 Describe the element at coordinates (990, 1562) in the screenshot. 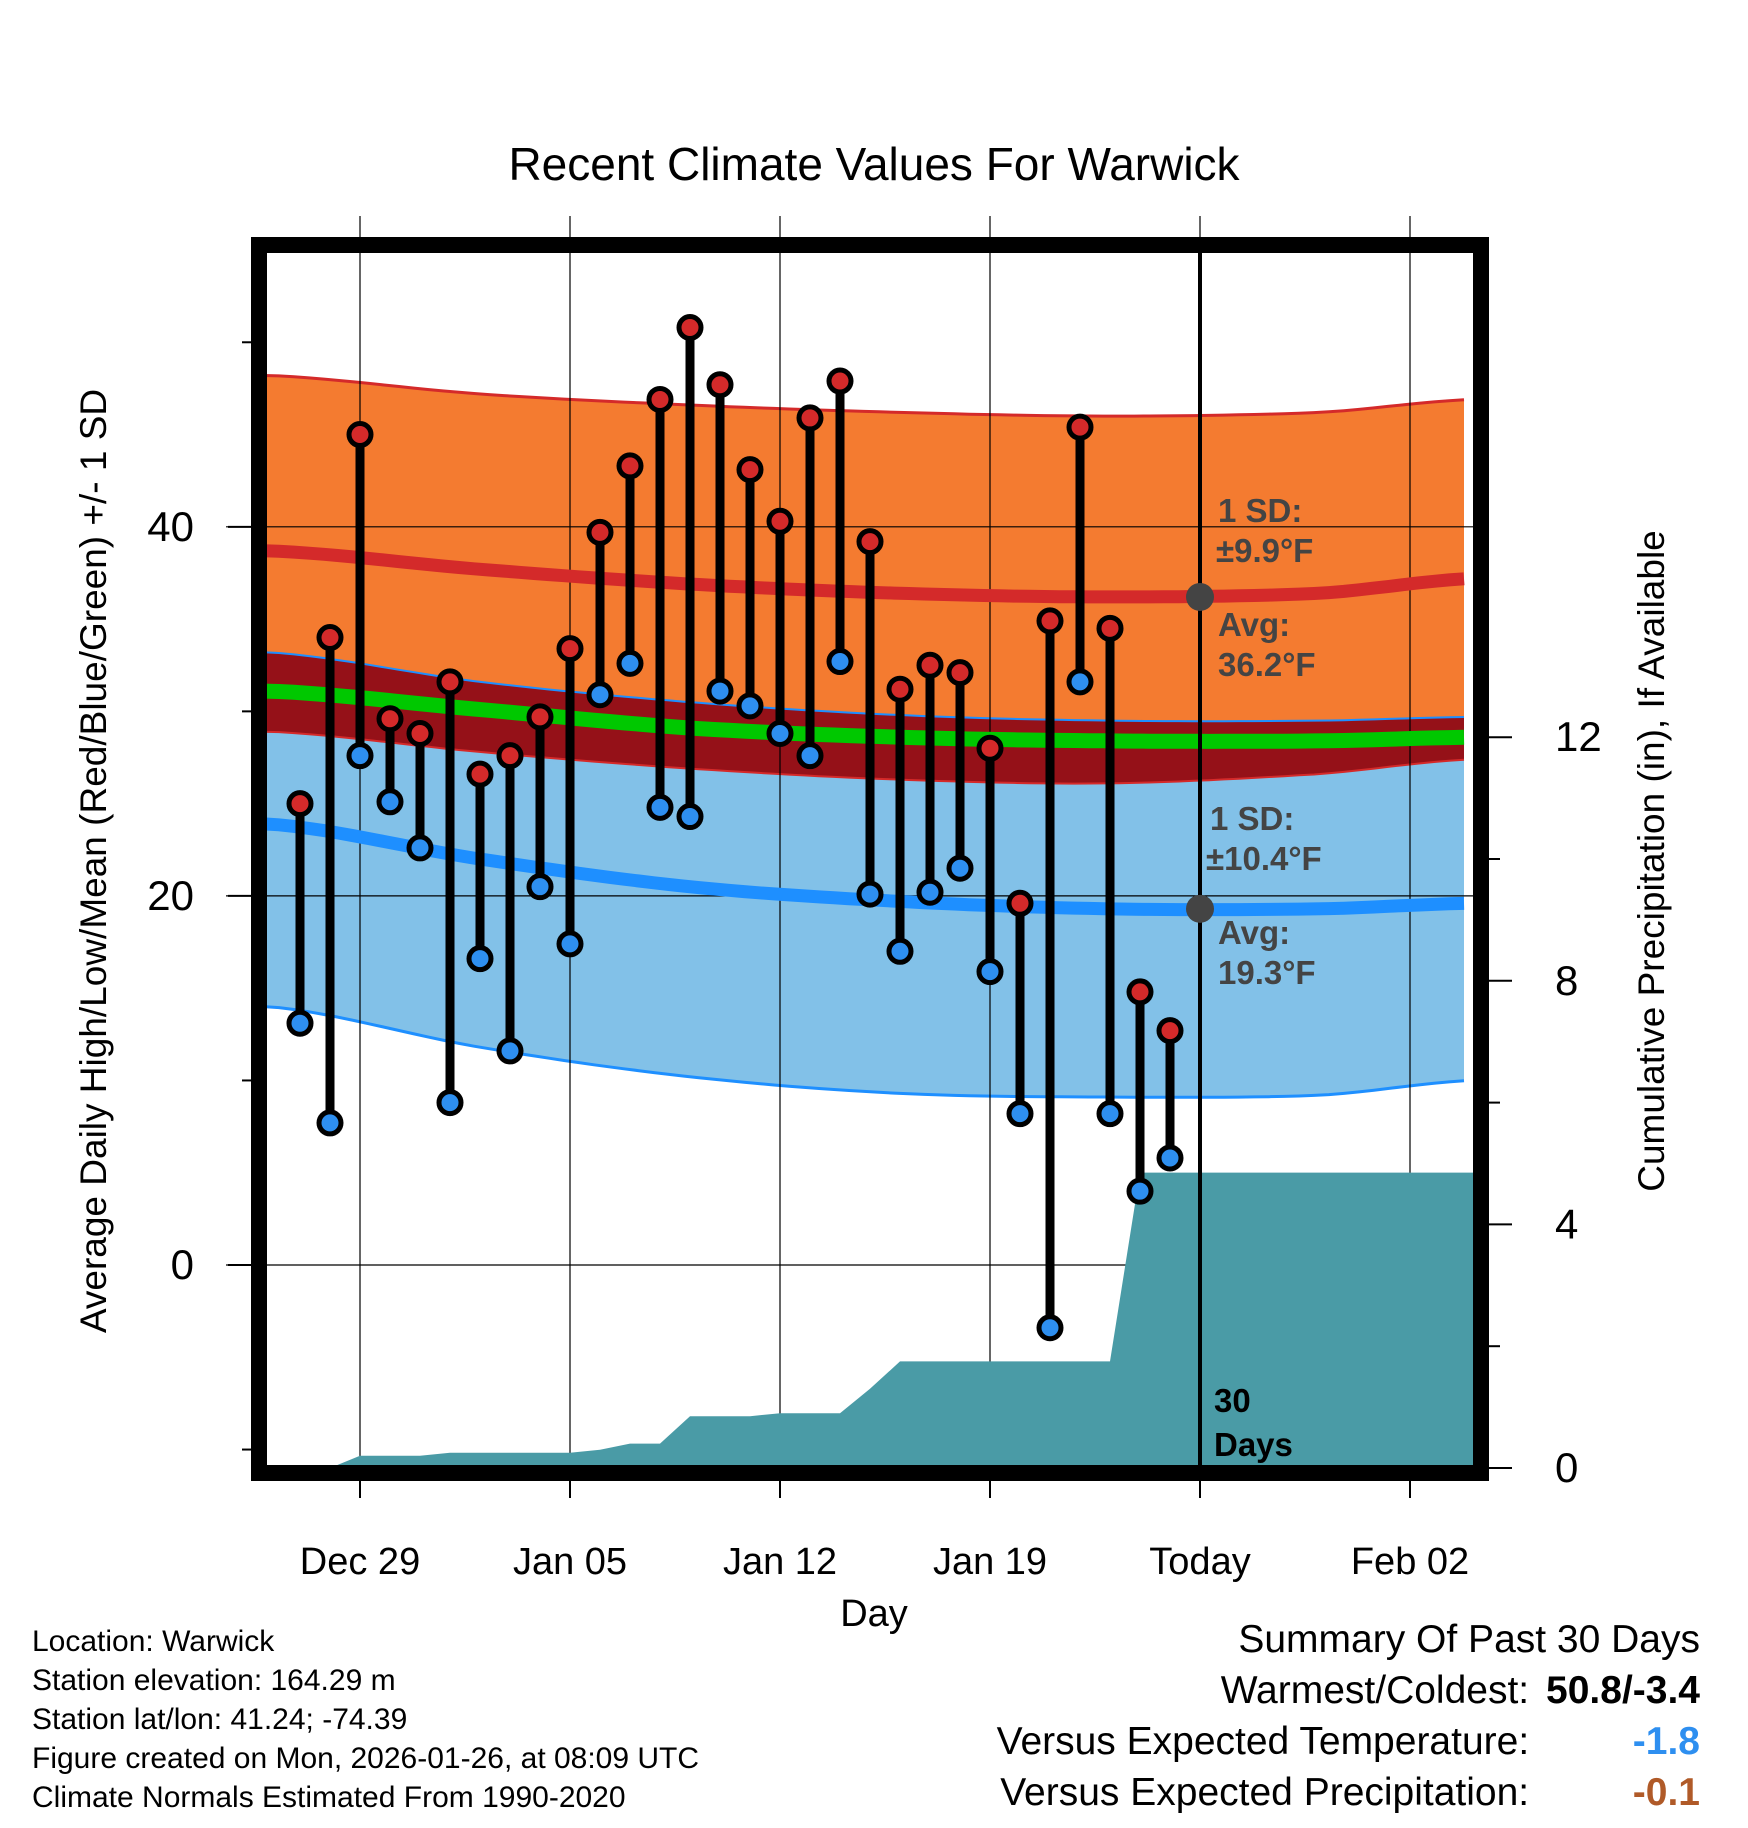

I see `x-tick-label: Jan 19` at that location.